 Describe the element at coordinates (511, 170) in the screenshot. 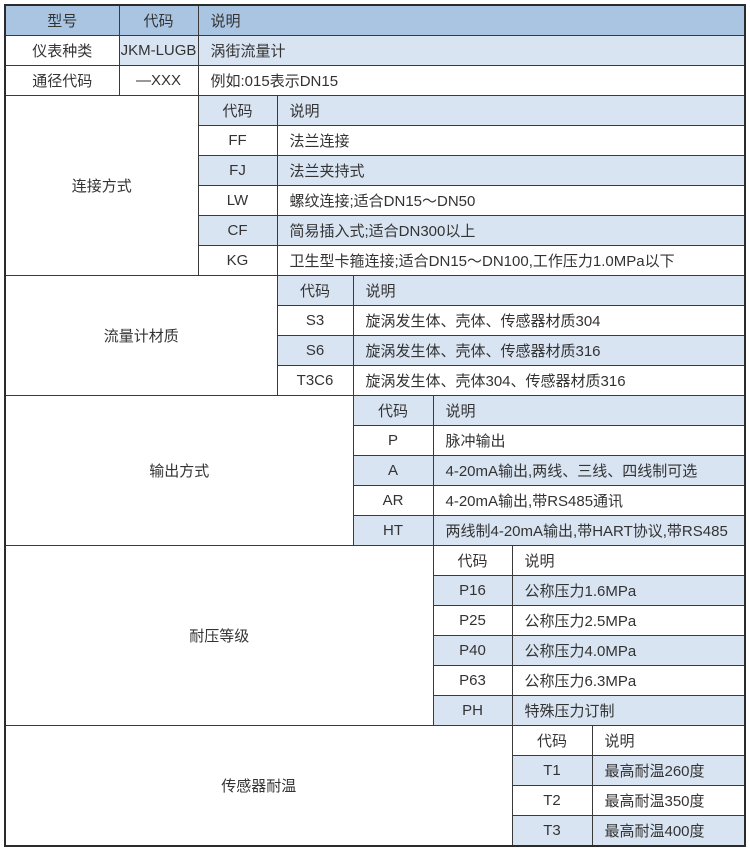

I see `desc-cell: 法兰夹持式` at that location.